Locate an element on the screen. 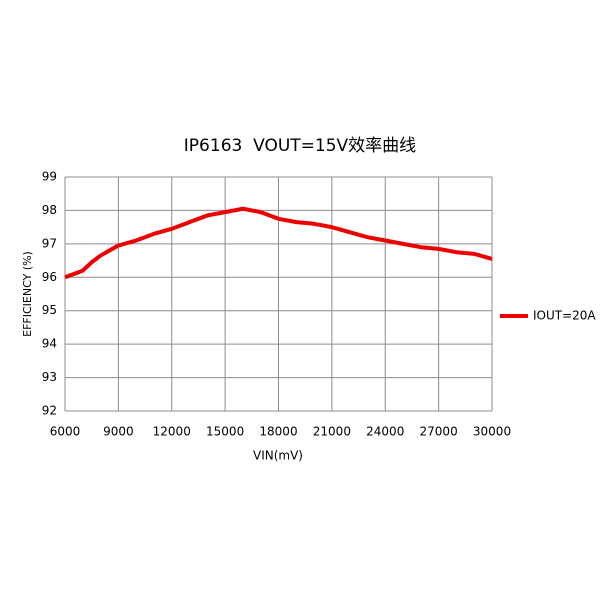 This screenshot has width=602, height=602. chart-title: IP6163 VOUT=15V效率曲线 is located at coordinates (300, 146).